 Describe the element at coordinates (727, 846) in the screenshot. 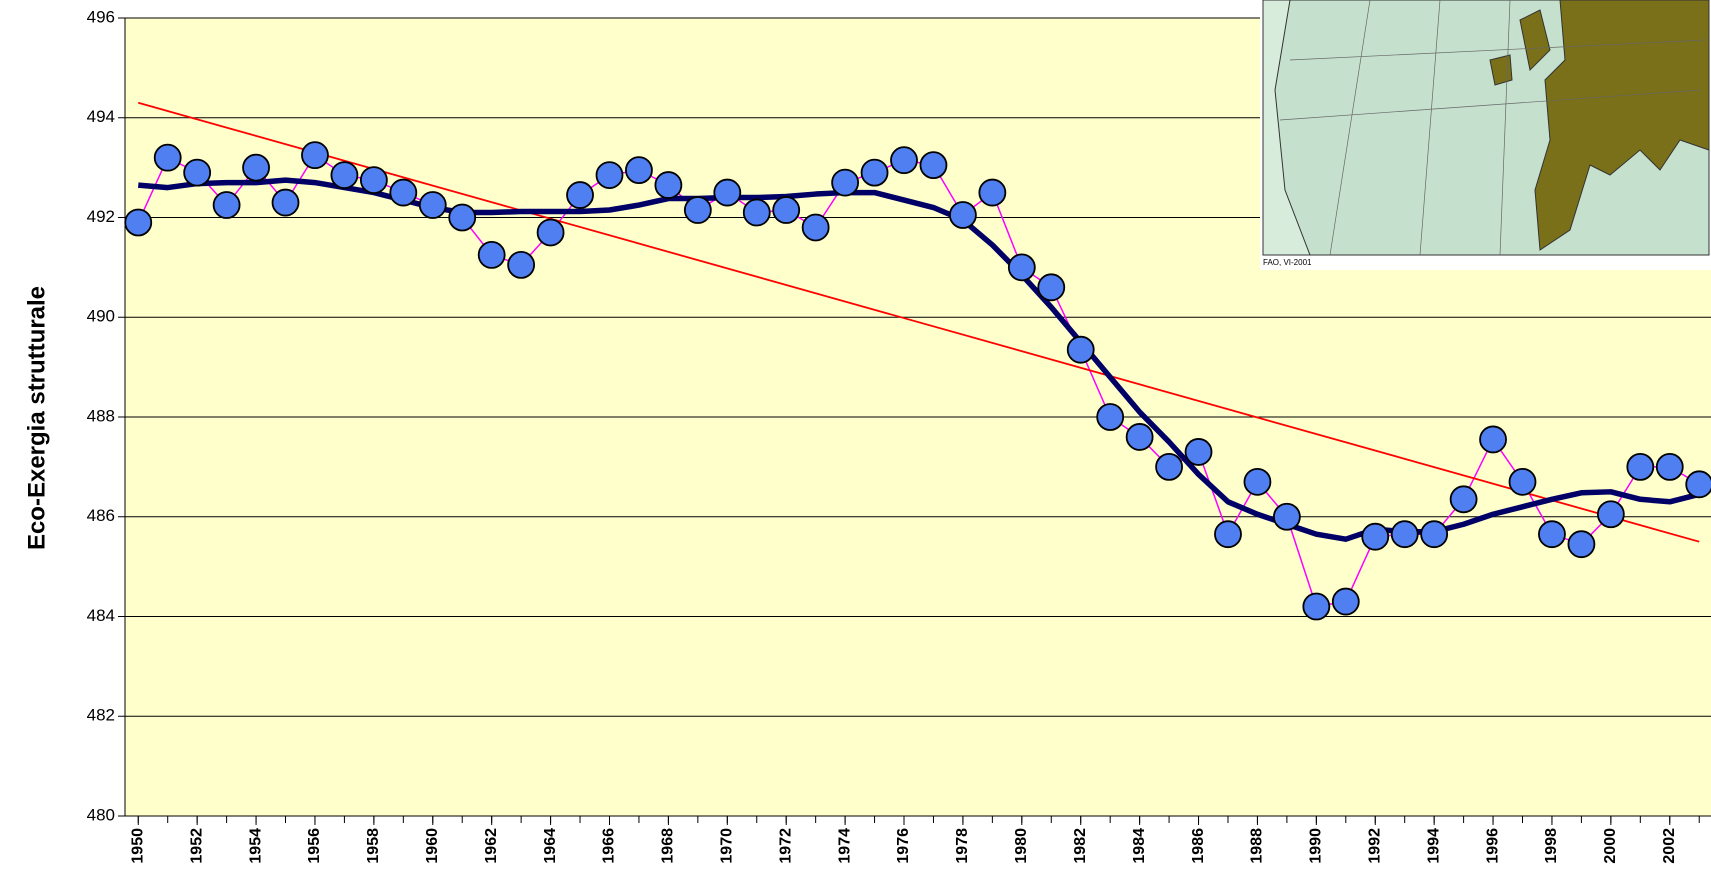

I see `x-tick-label: 1970` at that location.